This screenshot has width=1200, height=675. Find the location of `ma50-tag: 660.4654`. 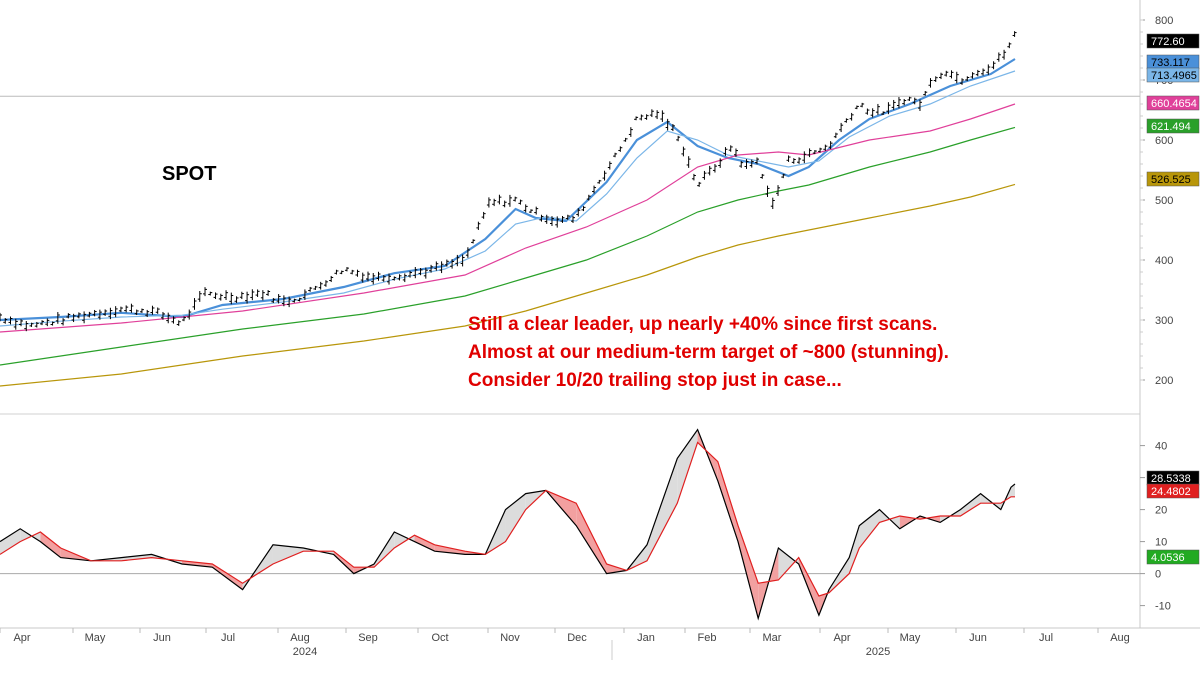

ma50-tag: 660.4654 is located at coordinates (1173, 103).